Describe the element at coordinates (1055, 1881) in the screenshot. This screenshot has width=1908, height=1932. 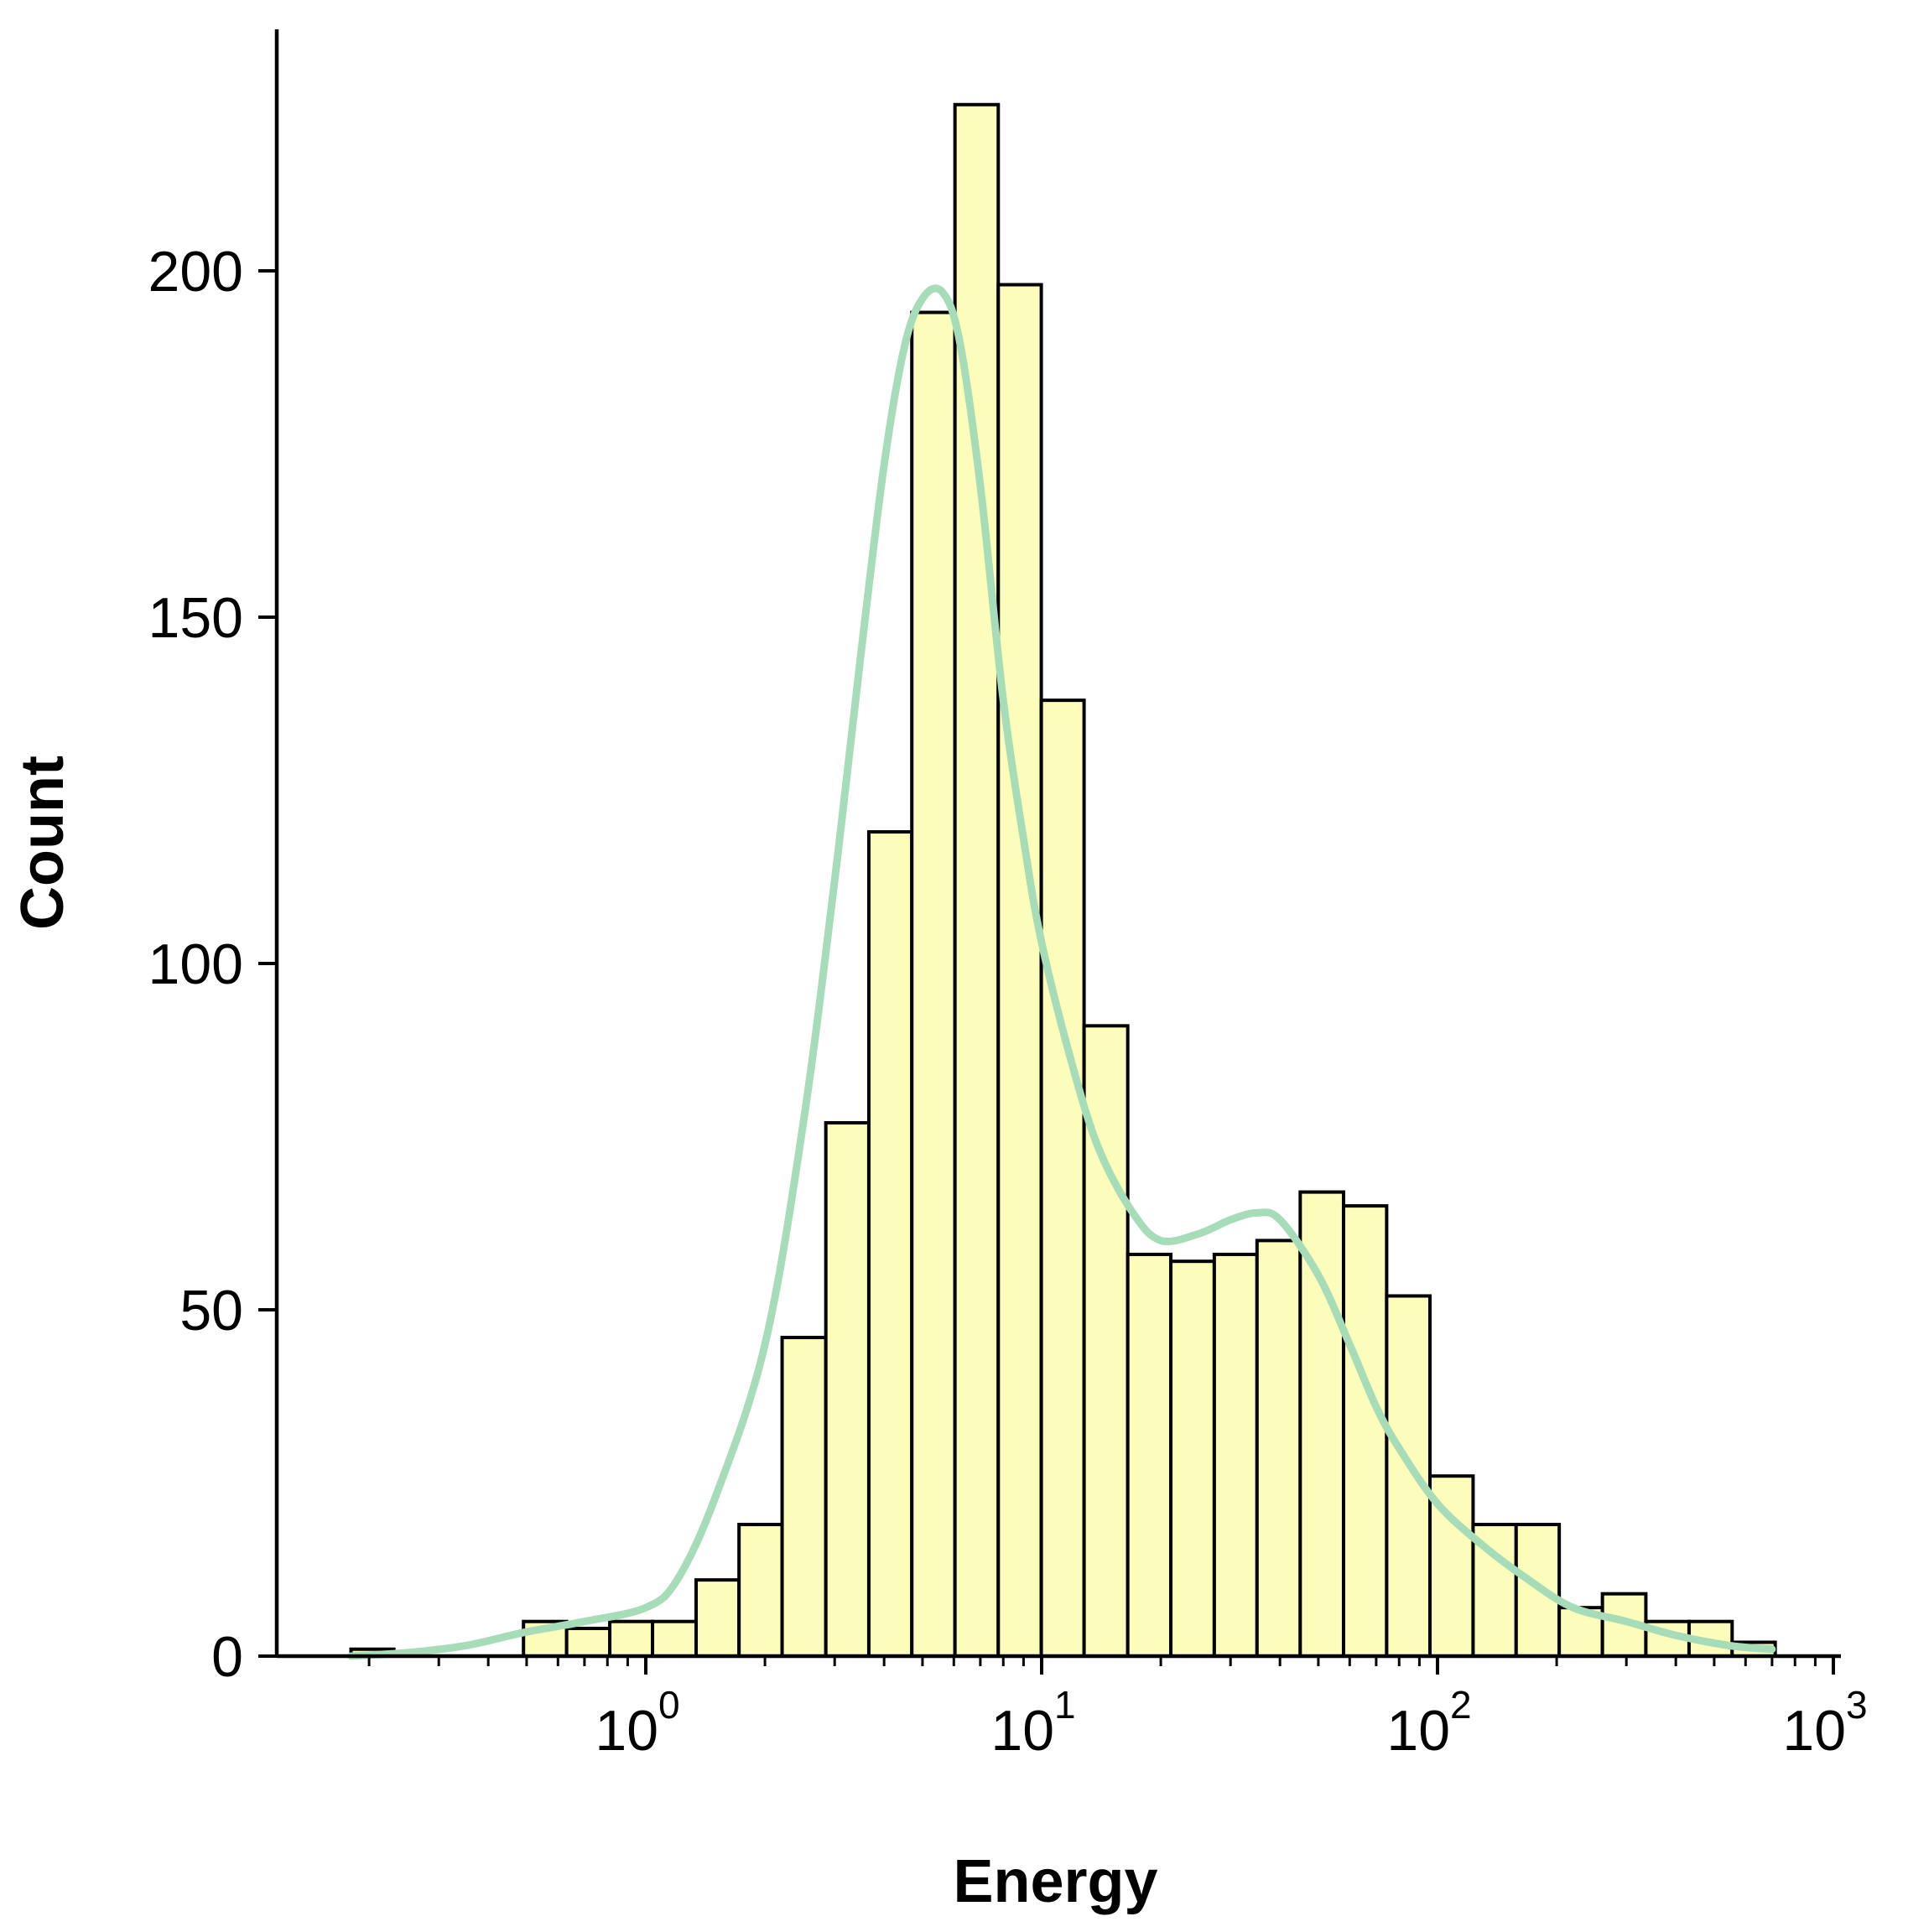
I see `x-axis-label: Energy` at that location.